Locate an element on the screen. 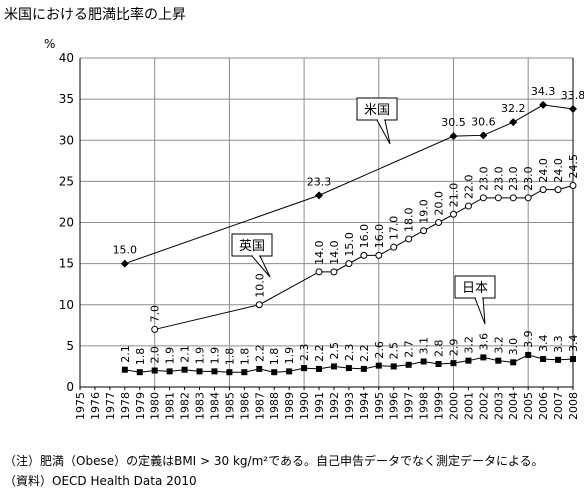 This screenshot has width=584, height=497. data-label: 22.0 is located at coordinates (468, 187).